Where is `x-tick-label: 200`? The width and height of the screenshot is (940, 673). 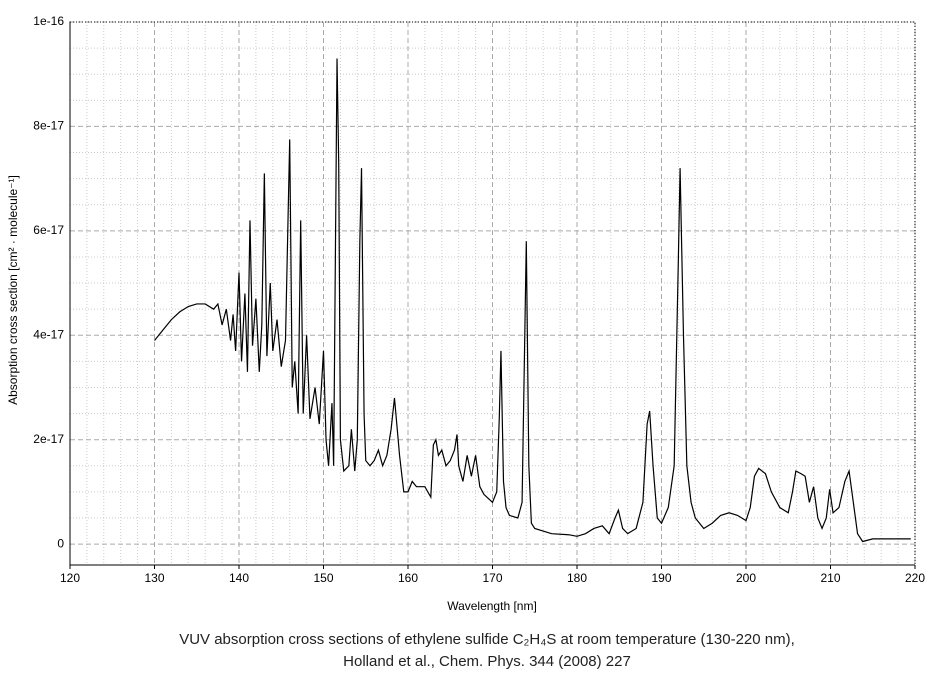
x-tick-label: 200 is located at coordinates (746, 578).